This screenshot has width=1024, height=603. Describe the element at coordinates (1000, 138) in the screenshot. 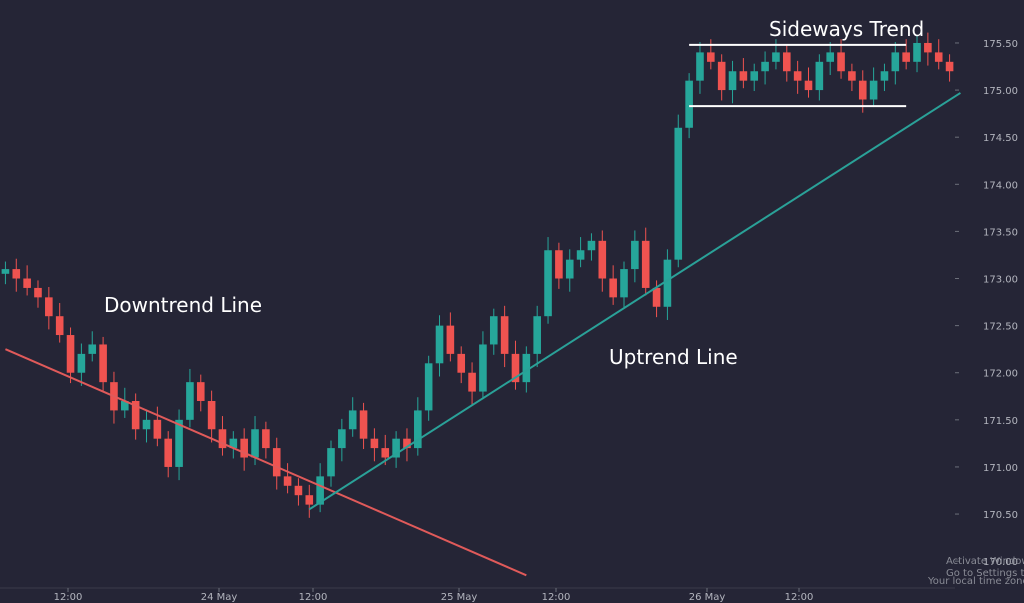

I see `y-tick-label: 174.50` at that location.